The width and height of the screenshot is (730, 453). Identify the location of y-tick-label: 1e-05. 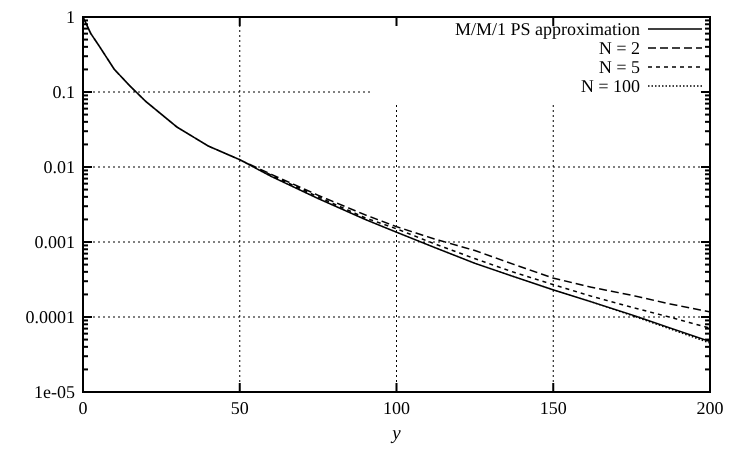
(54, 392).